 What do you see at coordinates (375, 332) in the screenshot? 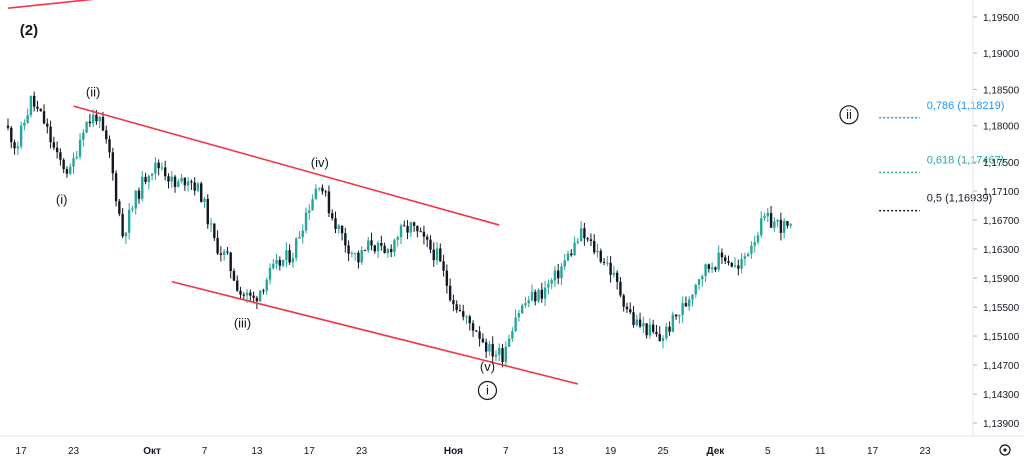
I see `channel-line-lower` at bounding box center [375, 332].